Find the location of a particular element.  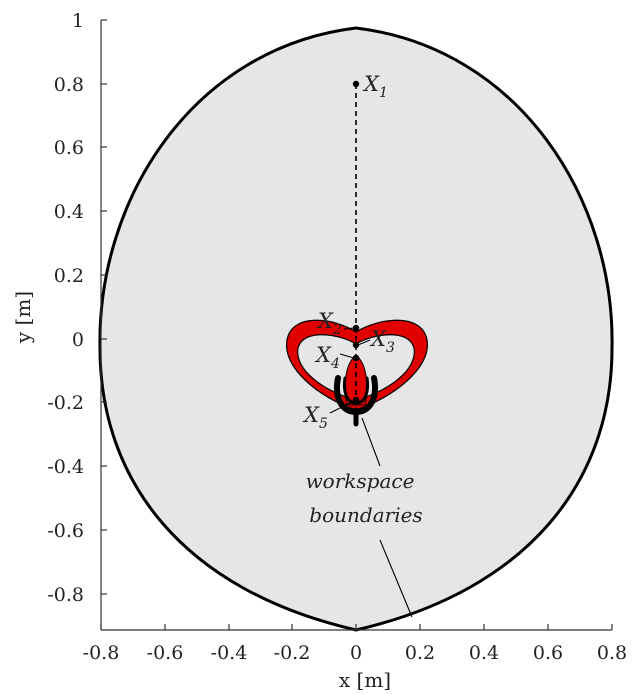

inner-lobe-region is located at coordinates (356, 380).